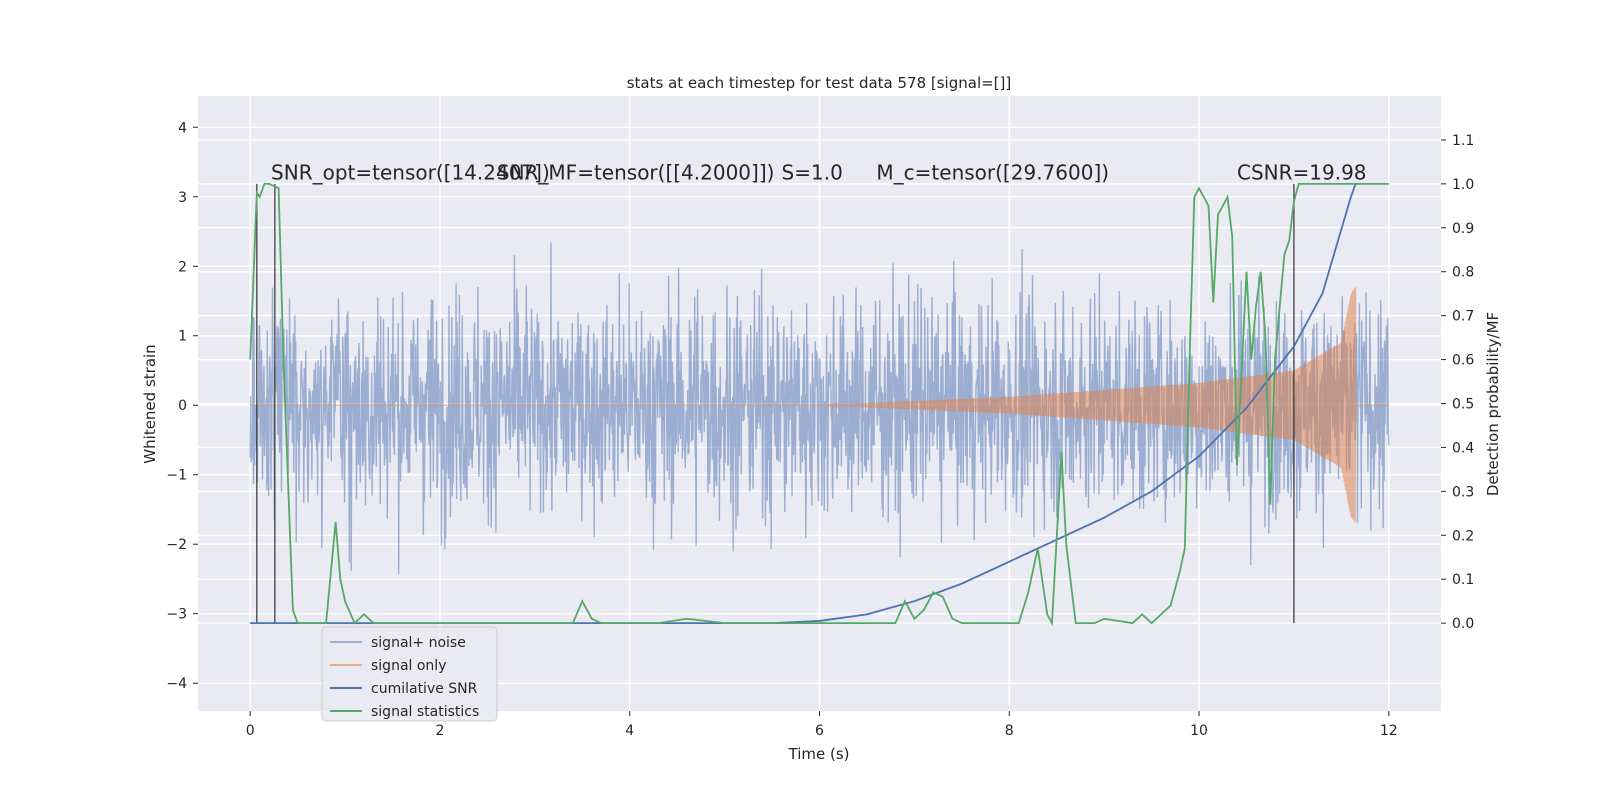  What do you see at coordinates (1463, 185) in the screenshot?
I see `y2-tick-label: 1.0` at bounding box center [1463, 185].